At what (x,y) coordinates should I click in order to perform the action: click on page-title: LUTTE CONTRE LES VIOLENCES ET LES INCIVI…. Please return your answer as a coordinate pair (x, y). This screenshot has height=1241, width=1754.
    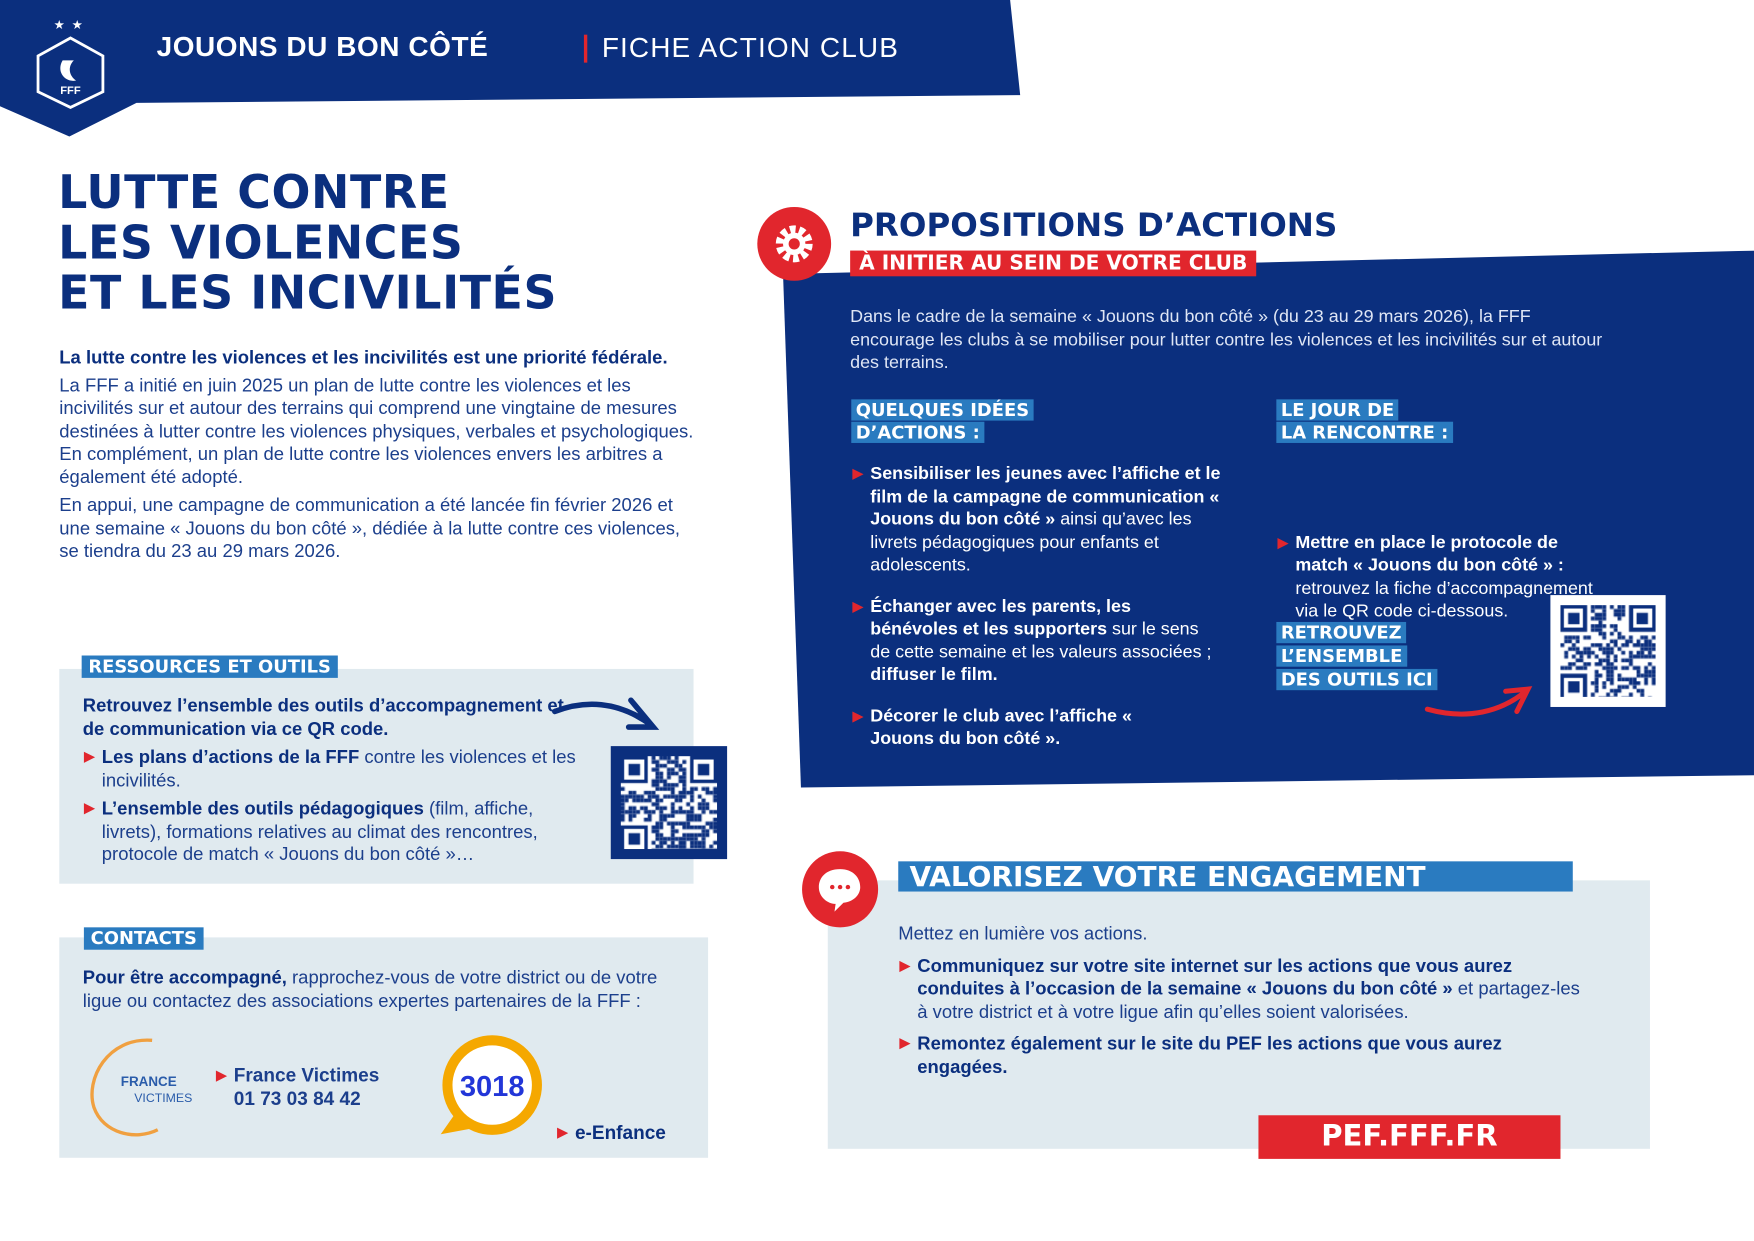
    Looking at the image, I should click on (308, 242).